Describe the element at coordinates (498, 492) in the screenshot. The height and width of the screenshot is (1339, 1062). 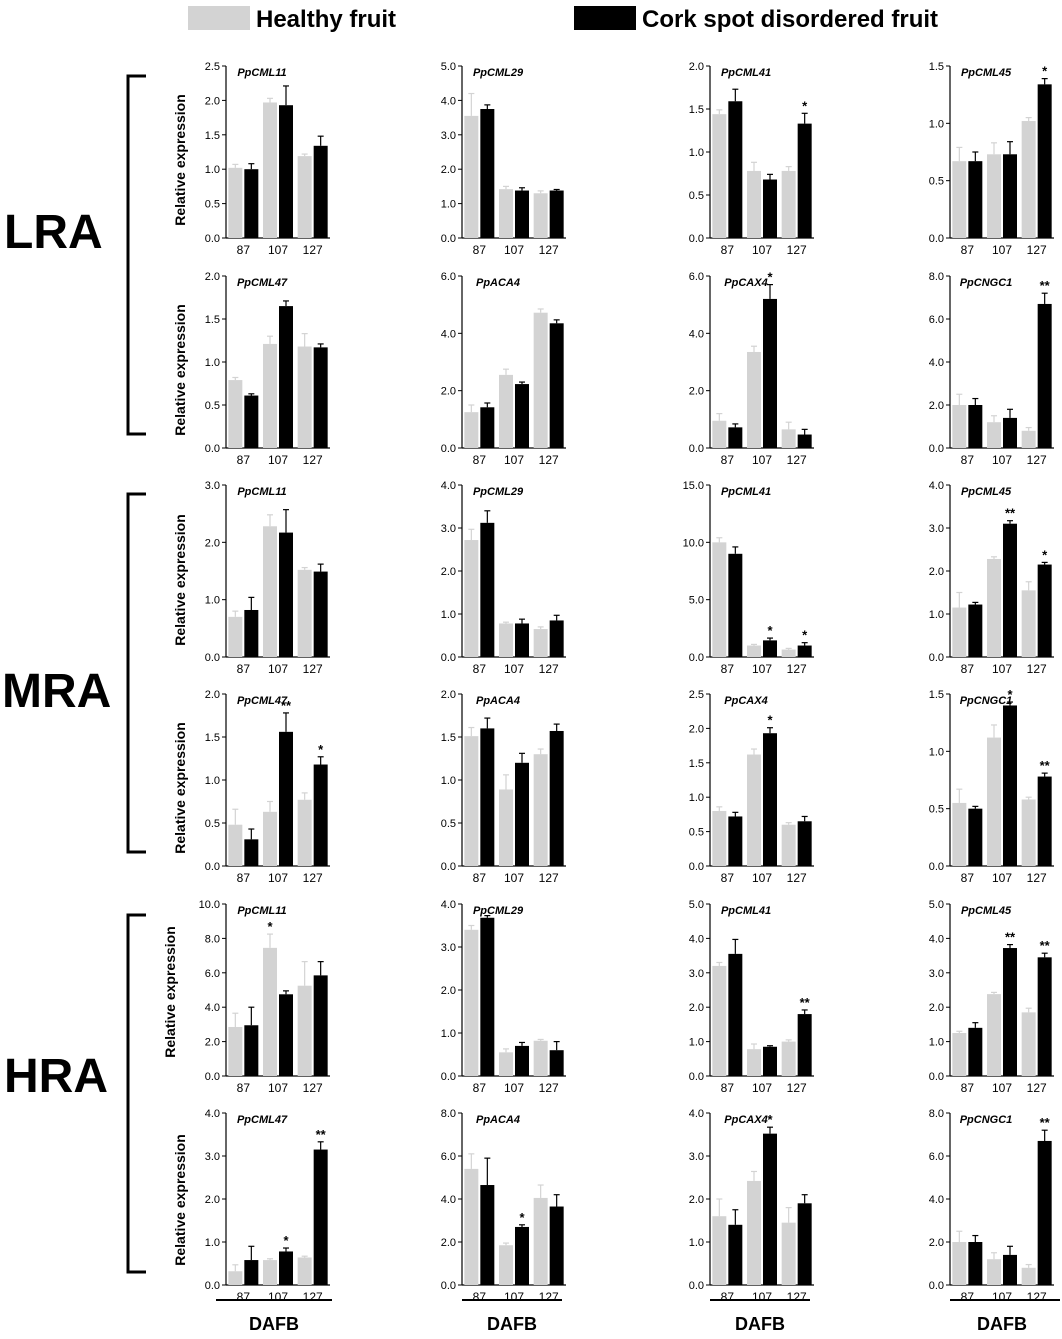
I see `chart-title: PpCML29` at that location.